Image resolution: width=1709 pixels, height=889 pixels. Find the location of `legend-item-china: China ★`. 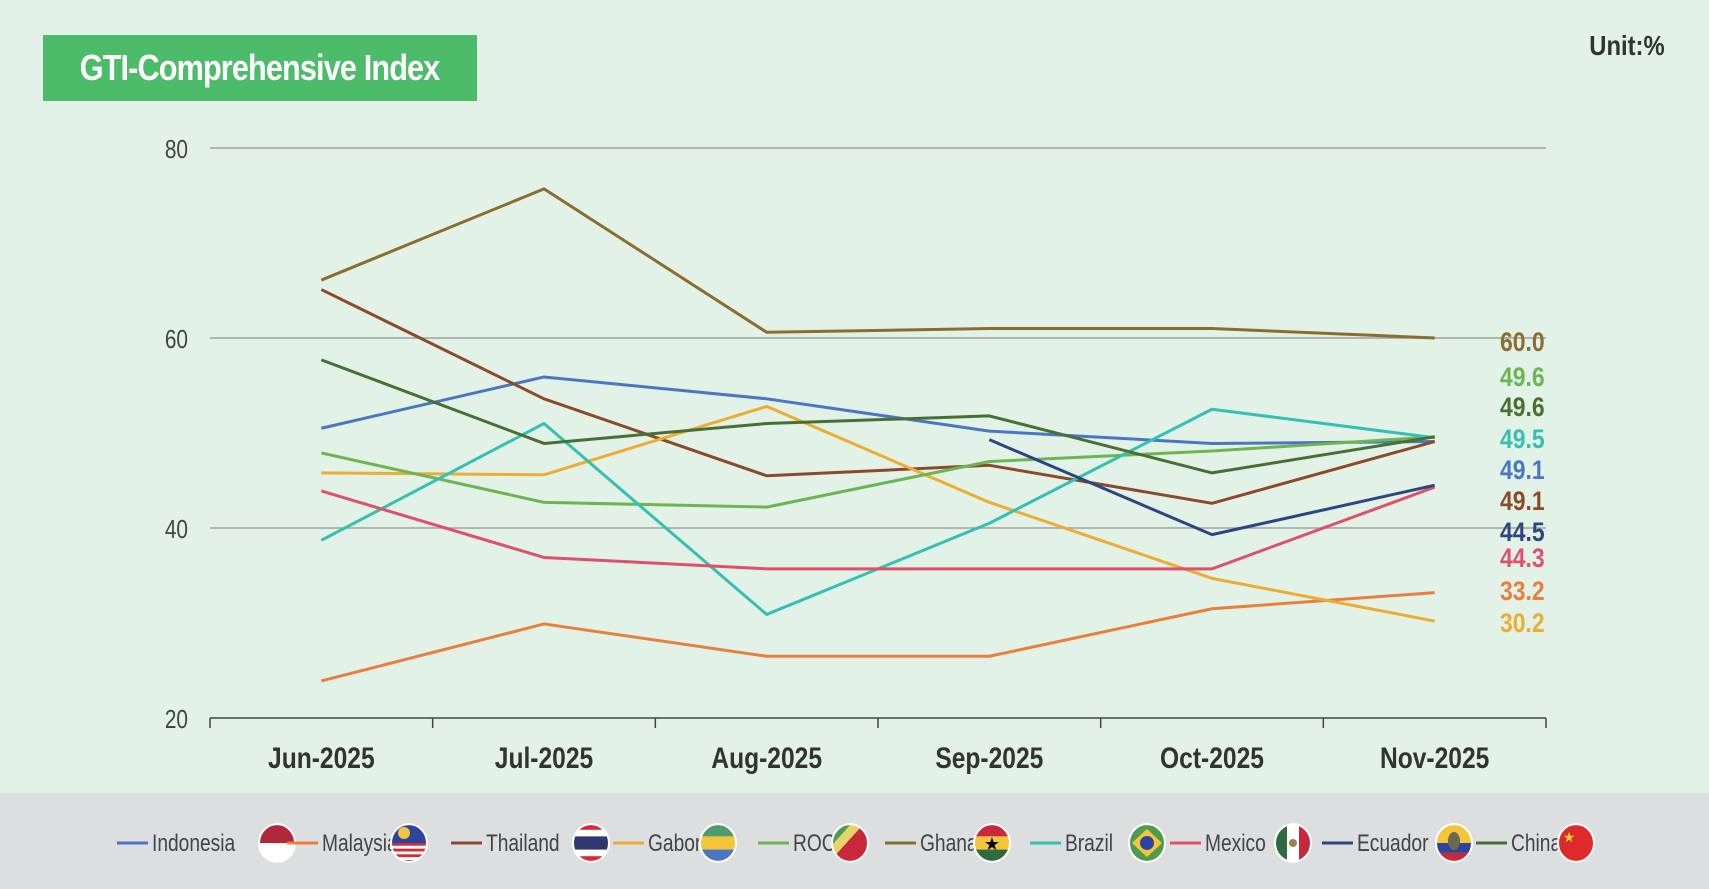

legend-item-china: China ★ is located at coordinates (1535, 843).